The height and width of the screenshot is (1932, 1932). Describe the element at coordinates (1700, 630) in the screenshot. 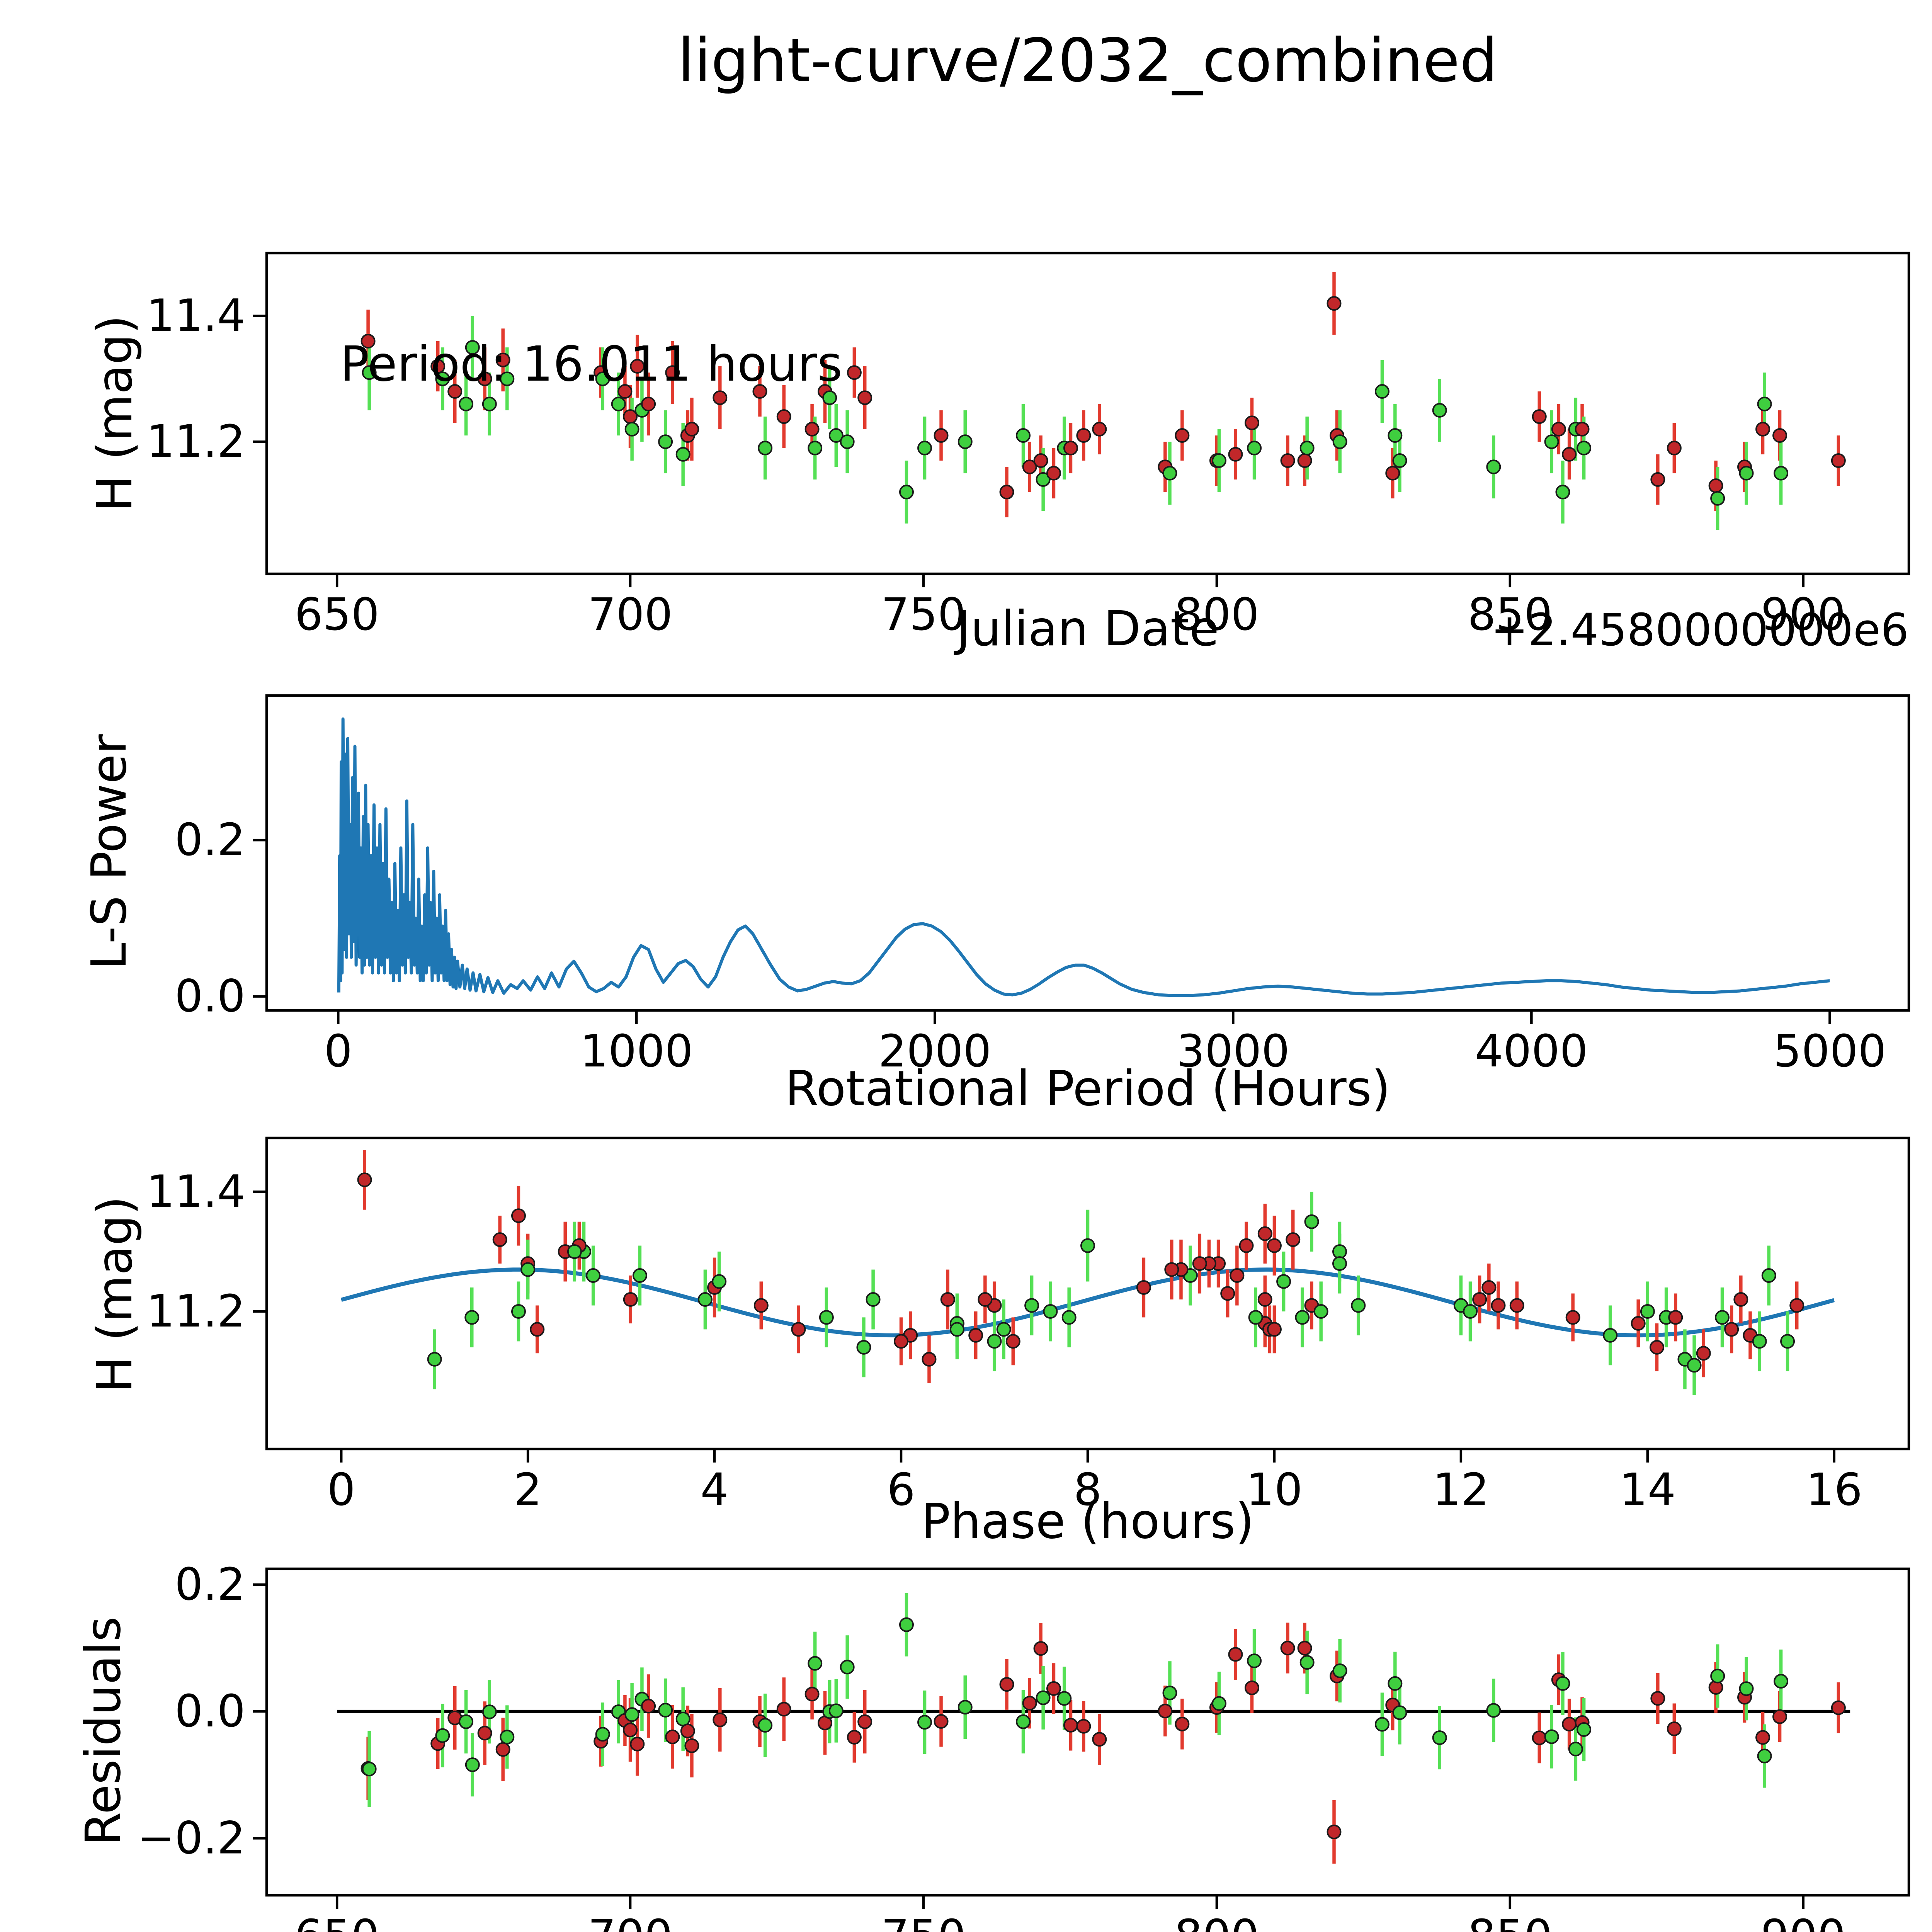

I see `x-offset-light-curve: +2.4580000000e6` at that location.